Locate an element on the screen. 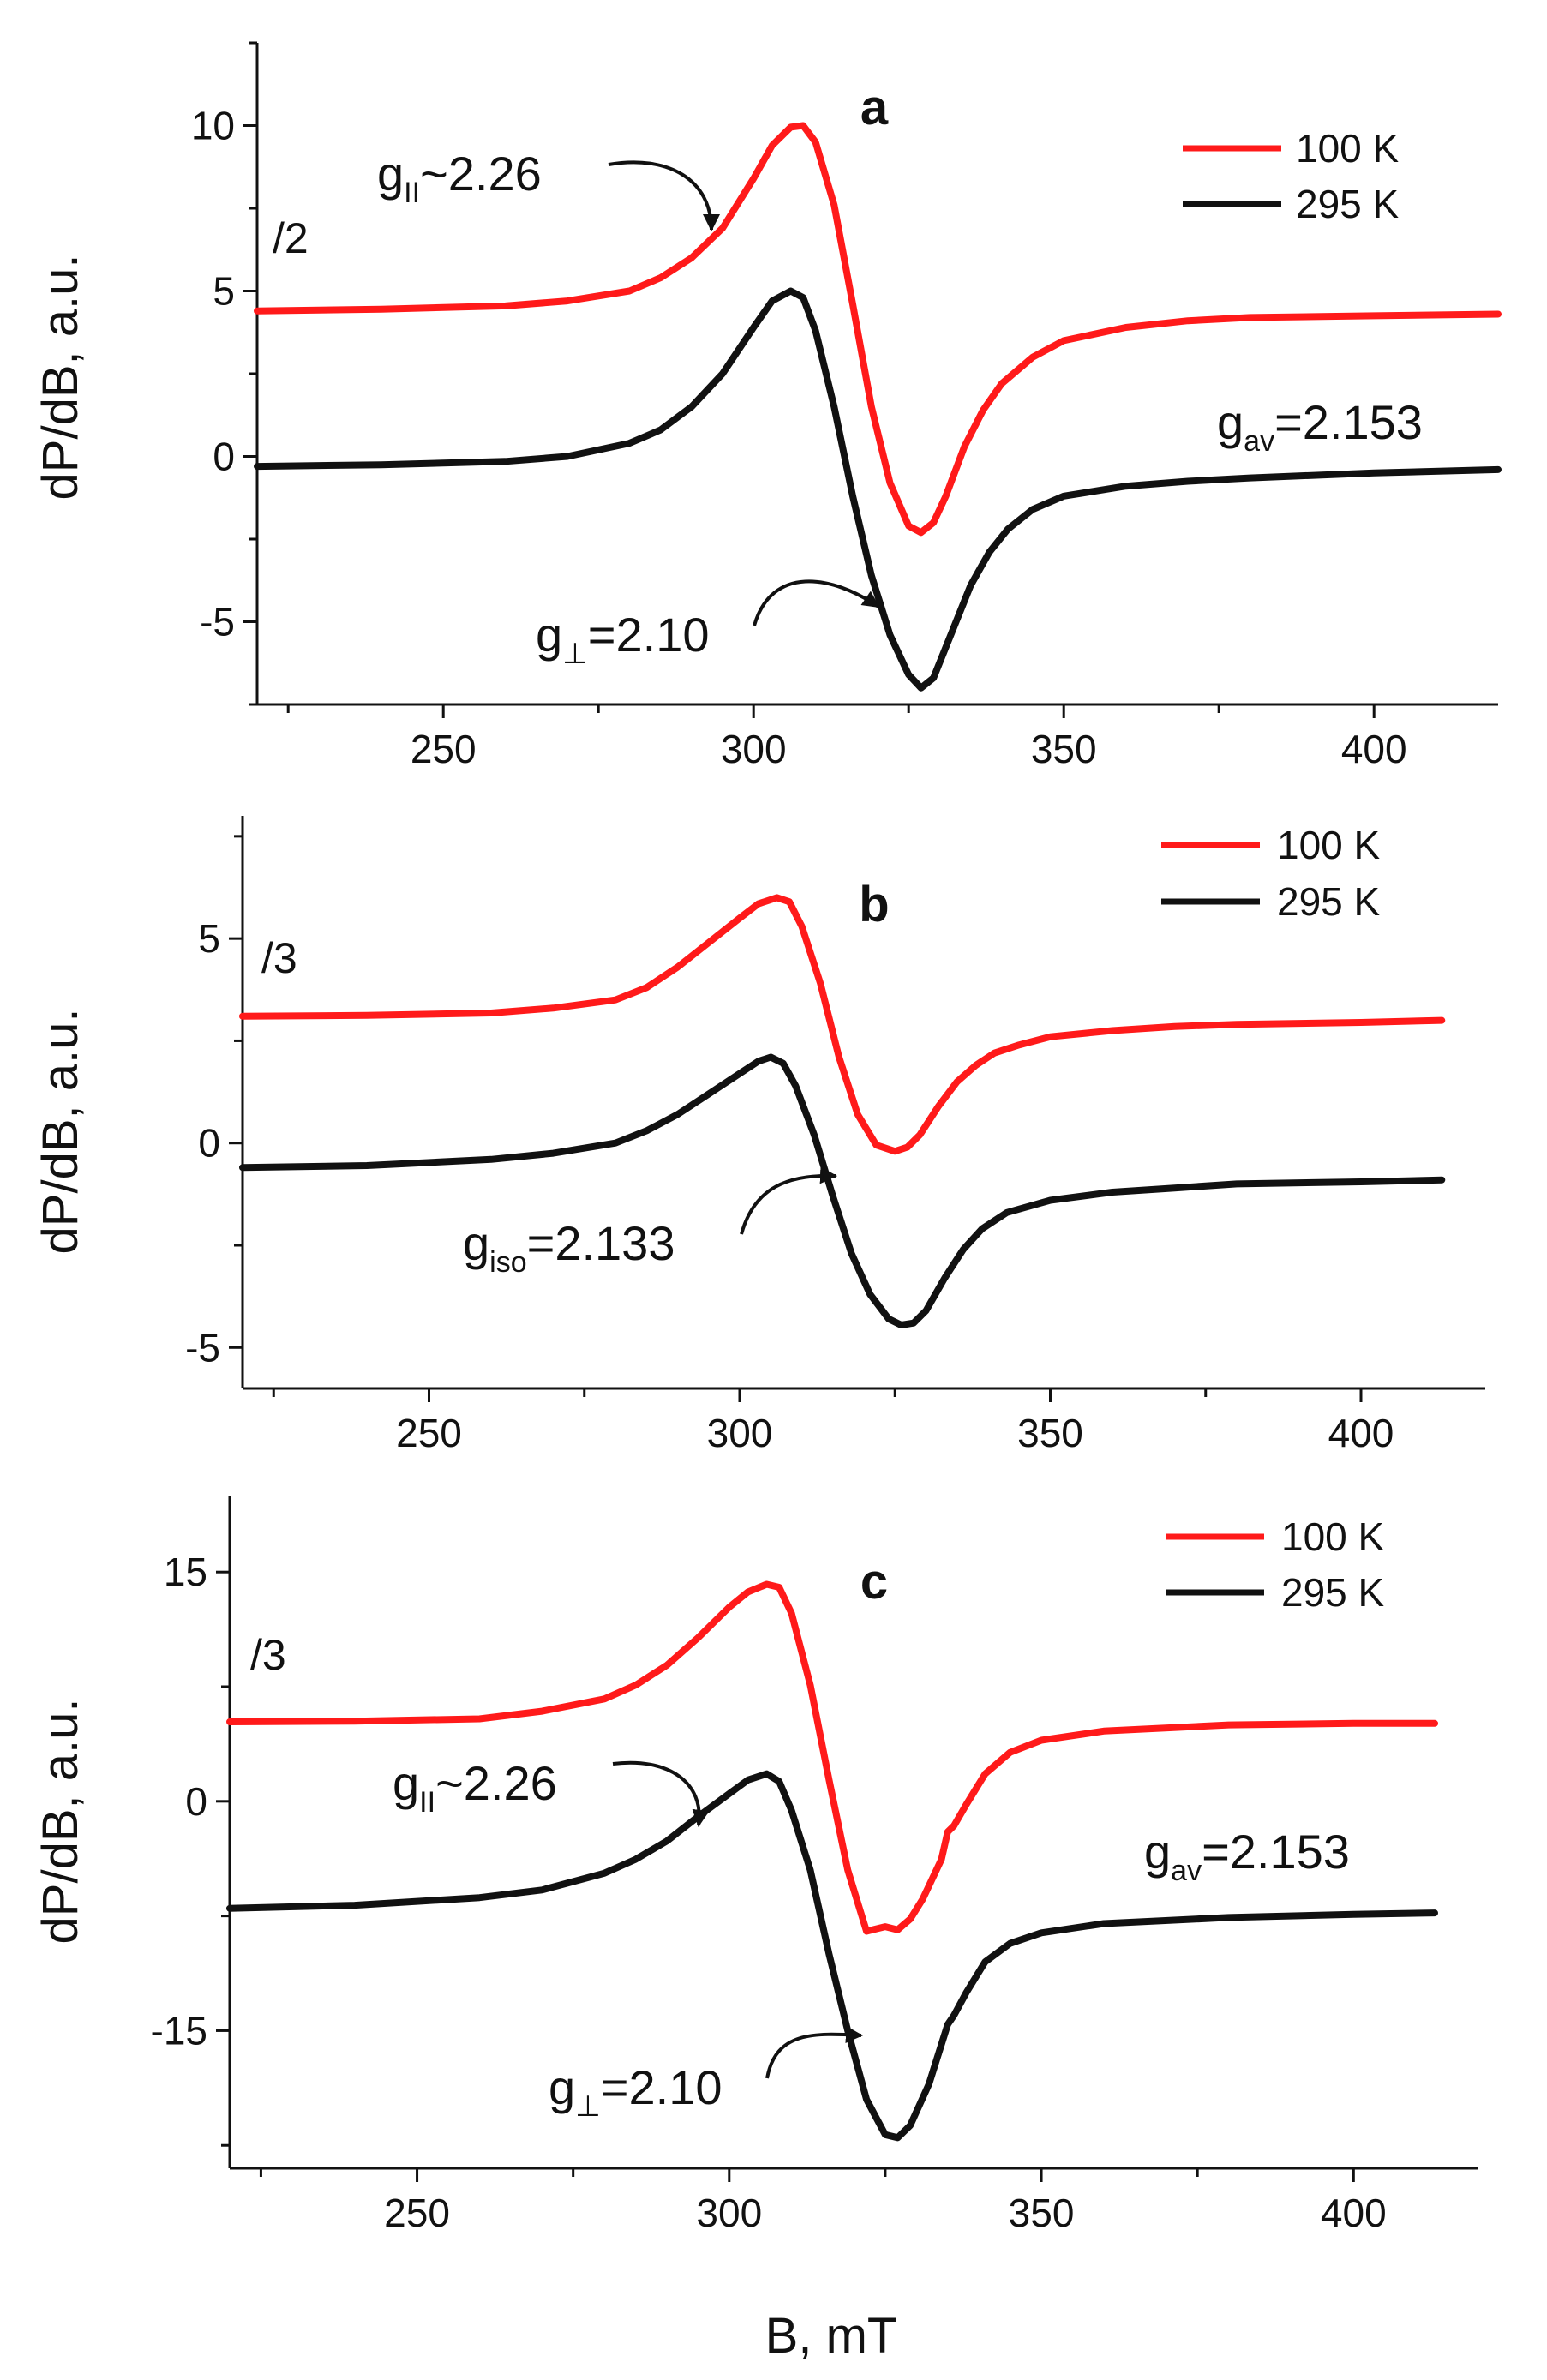 The width and height of the screenshot is (1547, 2380). panel-c-annotation-g-parallel: gII~2.26 is located at coordinates (475, 1788).